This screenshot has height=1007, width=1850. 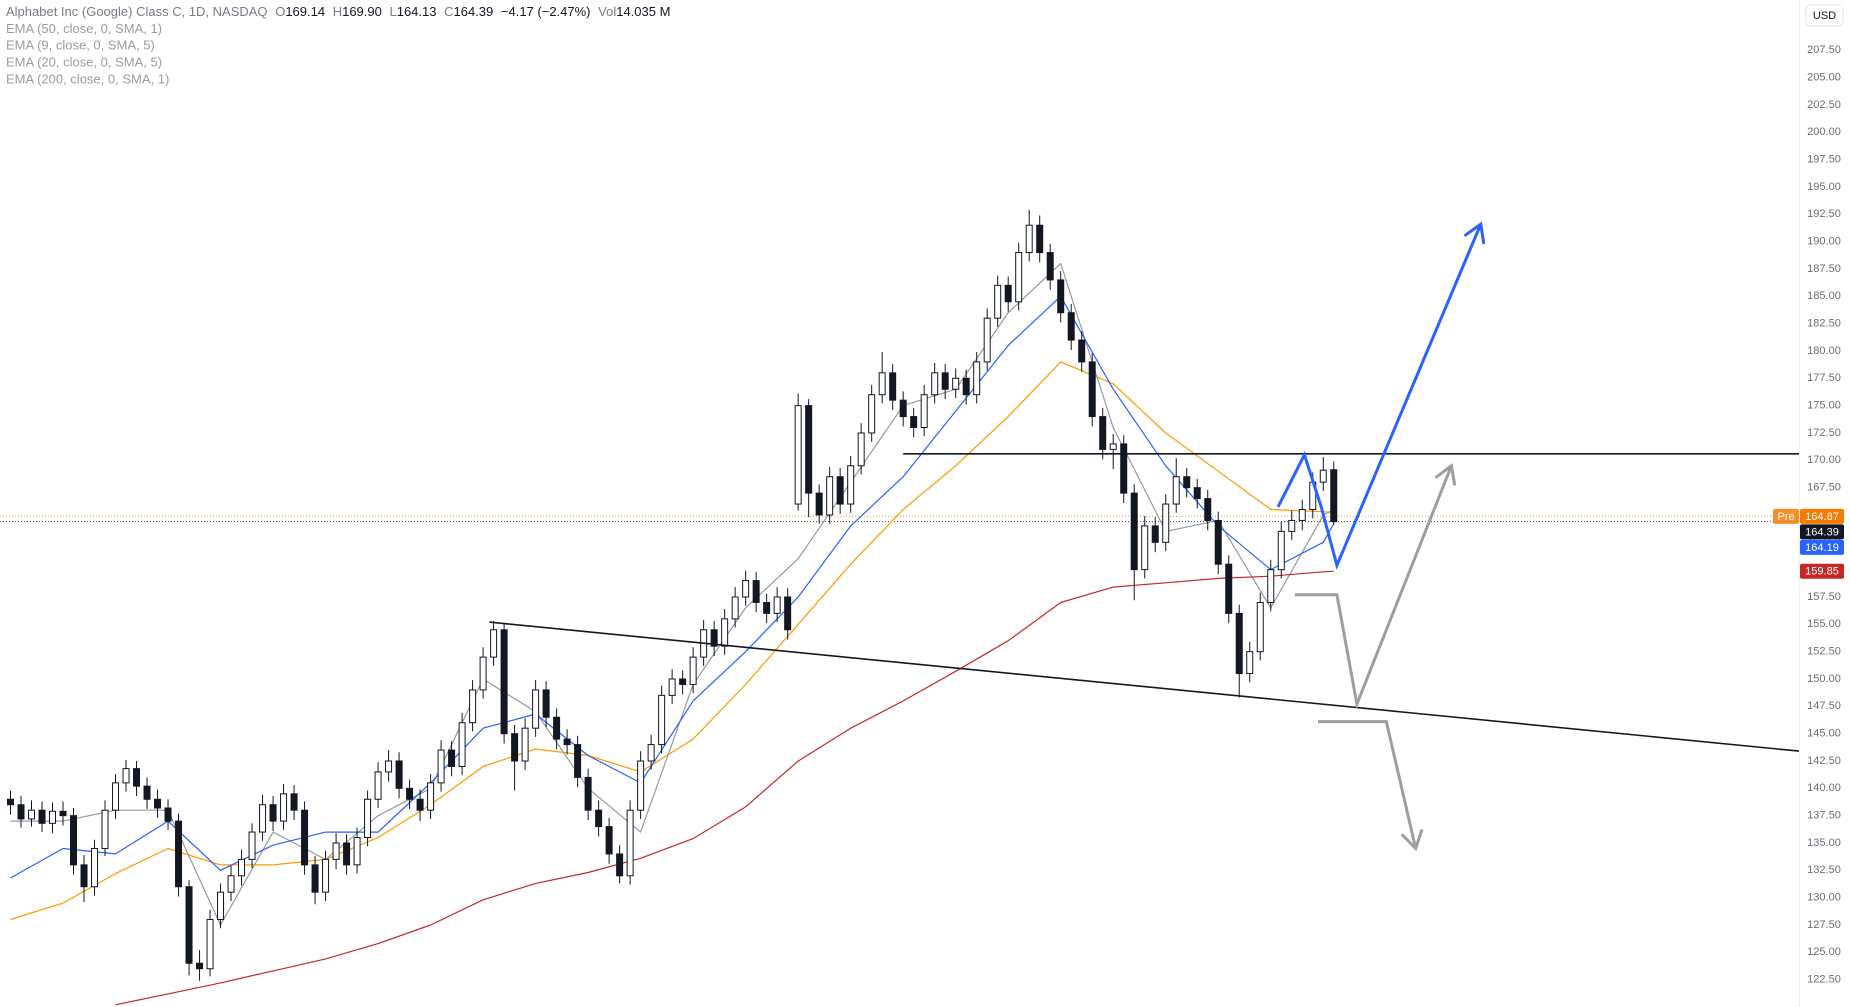 What do you see at coordinates (1824, 50) in the screenshot?
I see `y-tick-label: 207.50` at bounding box center [1824, 50].